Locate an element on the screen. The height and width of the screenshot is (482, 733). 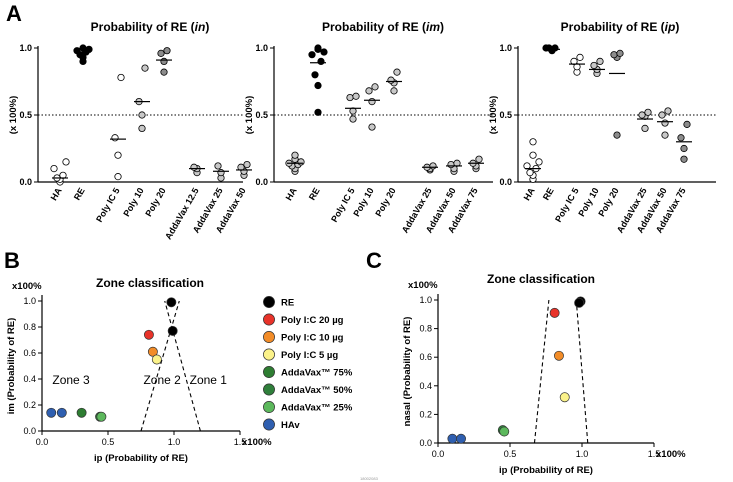
chart-title: Probability of RE (in) is located at coordinates (150, 27).